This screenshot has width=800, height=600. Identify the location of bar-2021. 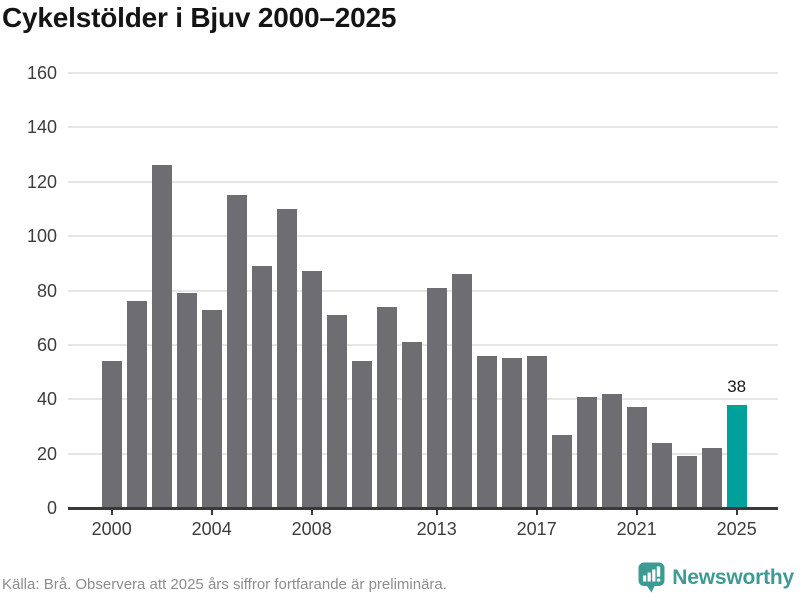
(636, 457).